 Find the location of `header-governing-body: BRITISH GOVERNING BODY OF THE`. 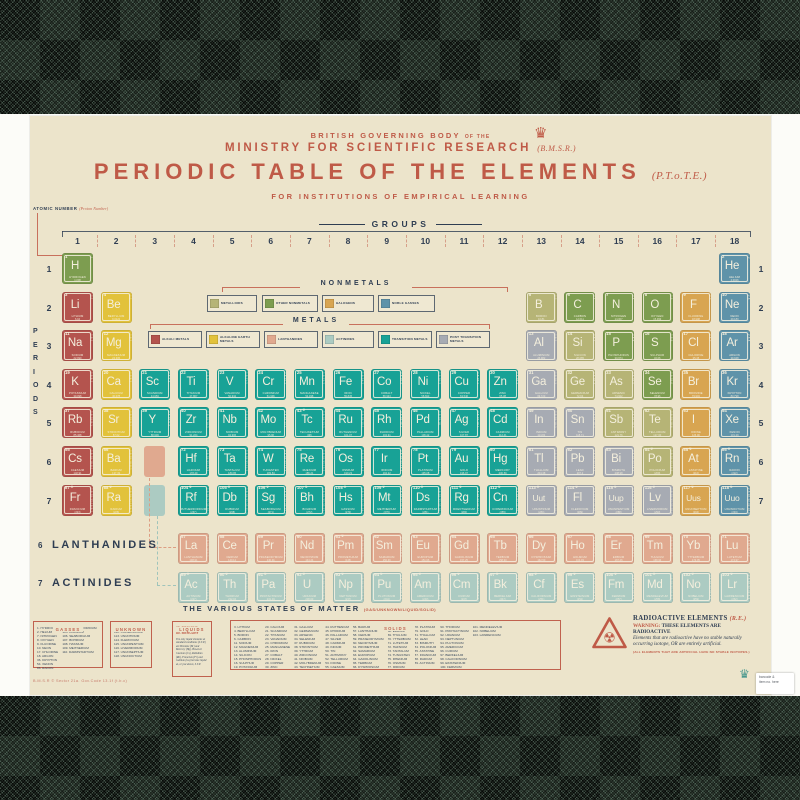

header-governing-body: BRITISH GOVERNING BODY OF THE is located at coordinates (400, 135).